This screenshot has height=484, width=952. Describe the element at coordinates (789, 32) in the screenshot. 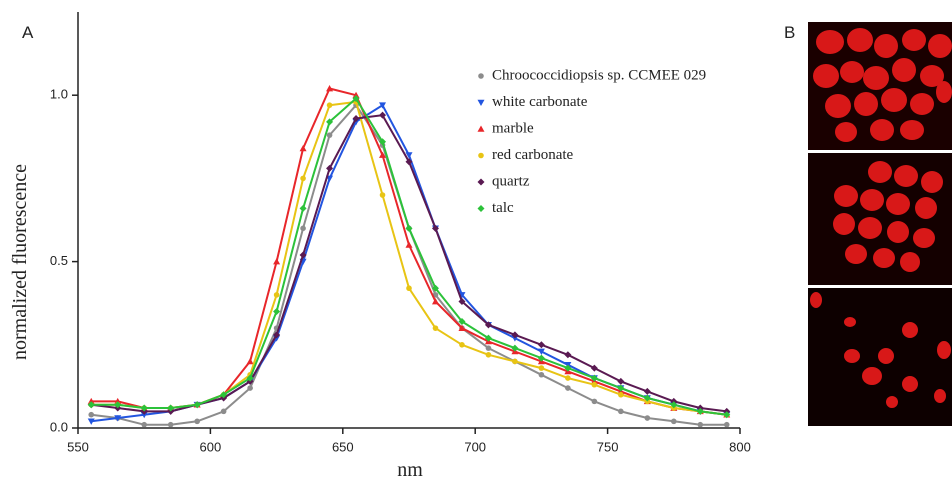

I see `panel-label: B` at that location.